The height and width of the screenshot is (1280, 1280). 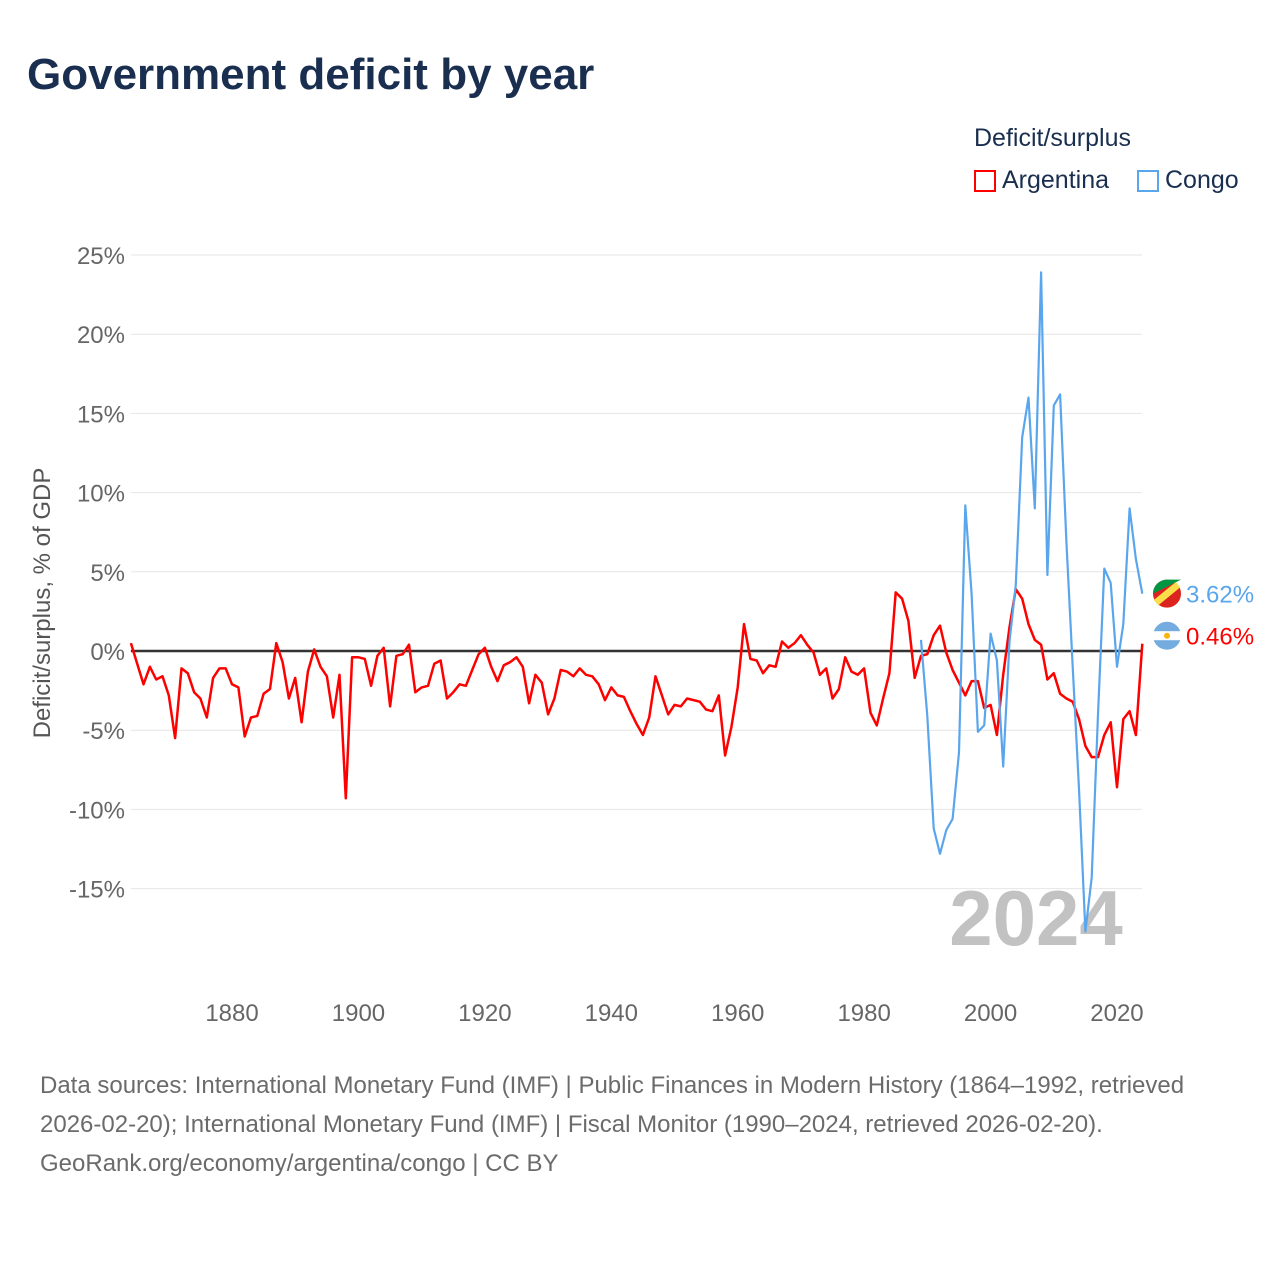 I want to click on y-tick-label: -10%, so click(x=97, y=810).